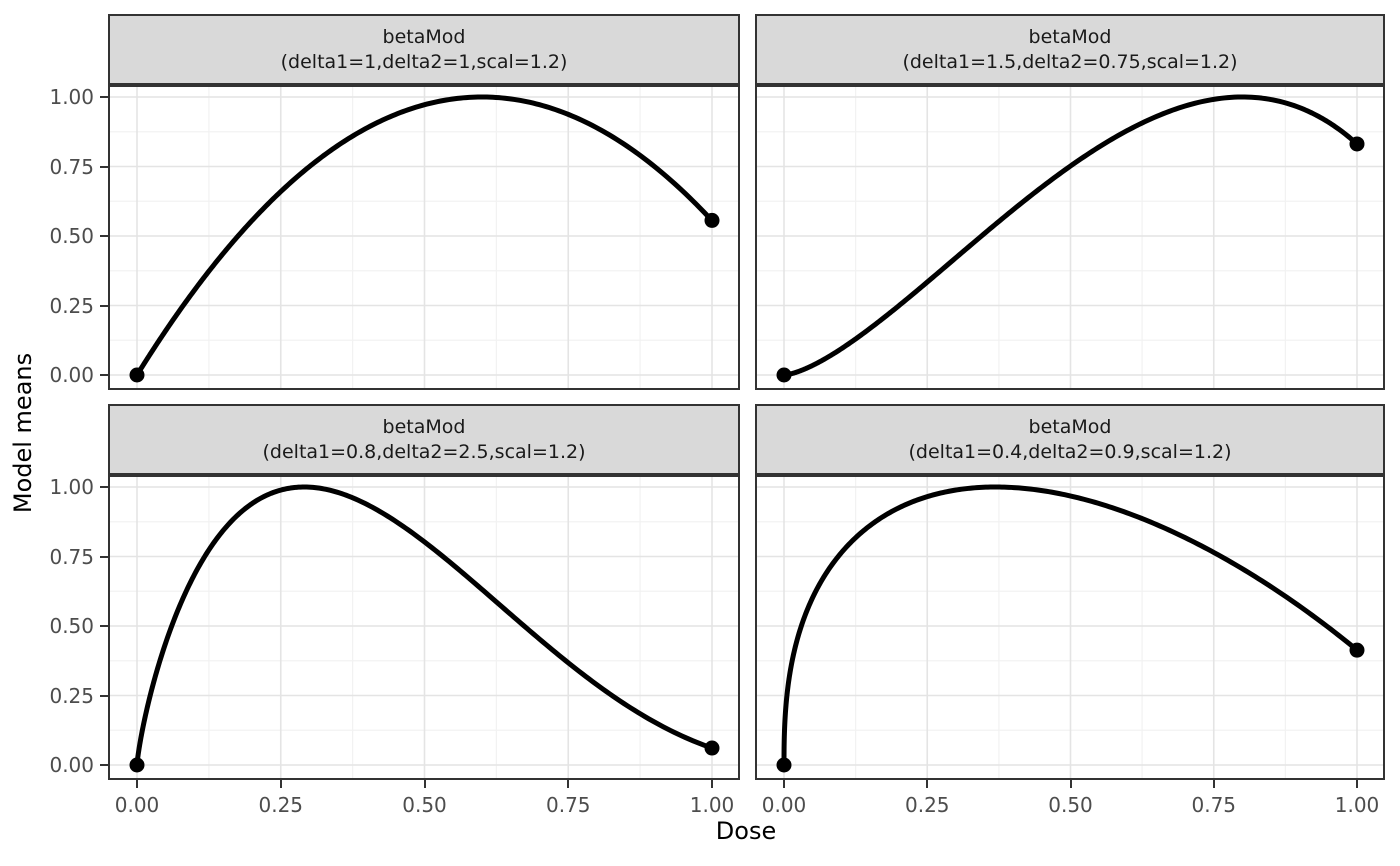 The width and height of the screenshot is (1400, 866). I want to click on facet-4-params-label: (delta1=0.4,delta2=0.9,scal=1.2), so click(1070, 451).